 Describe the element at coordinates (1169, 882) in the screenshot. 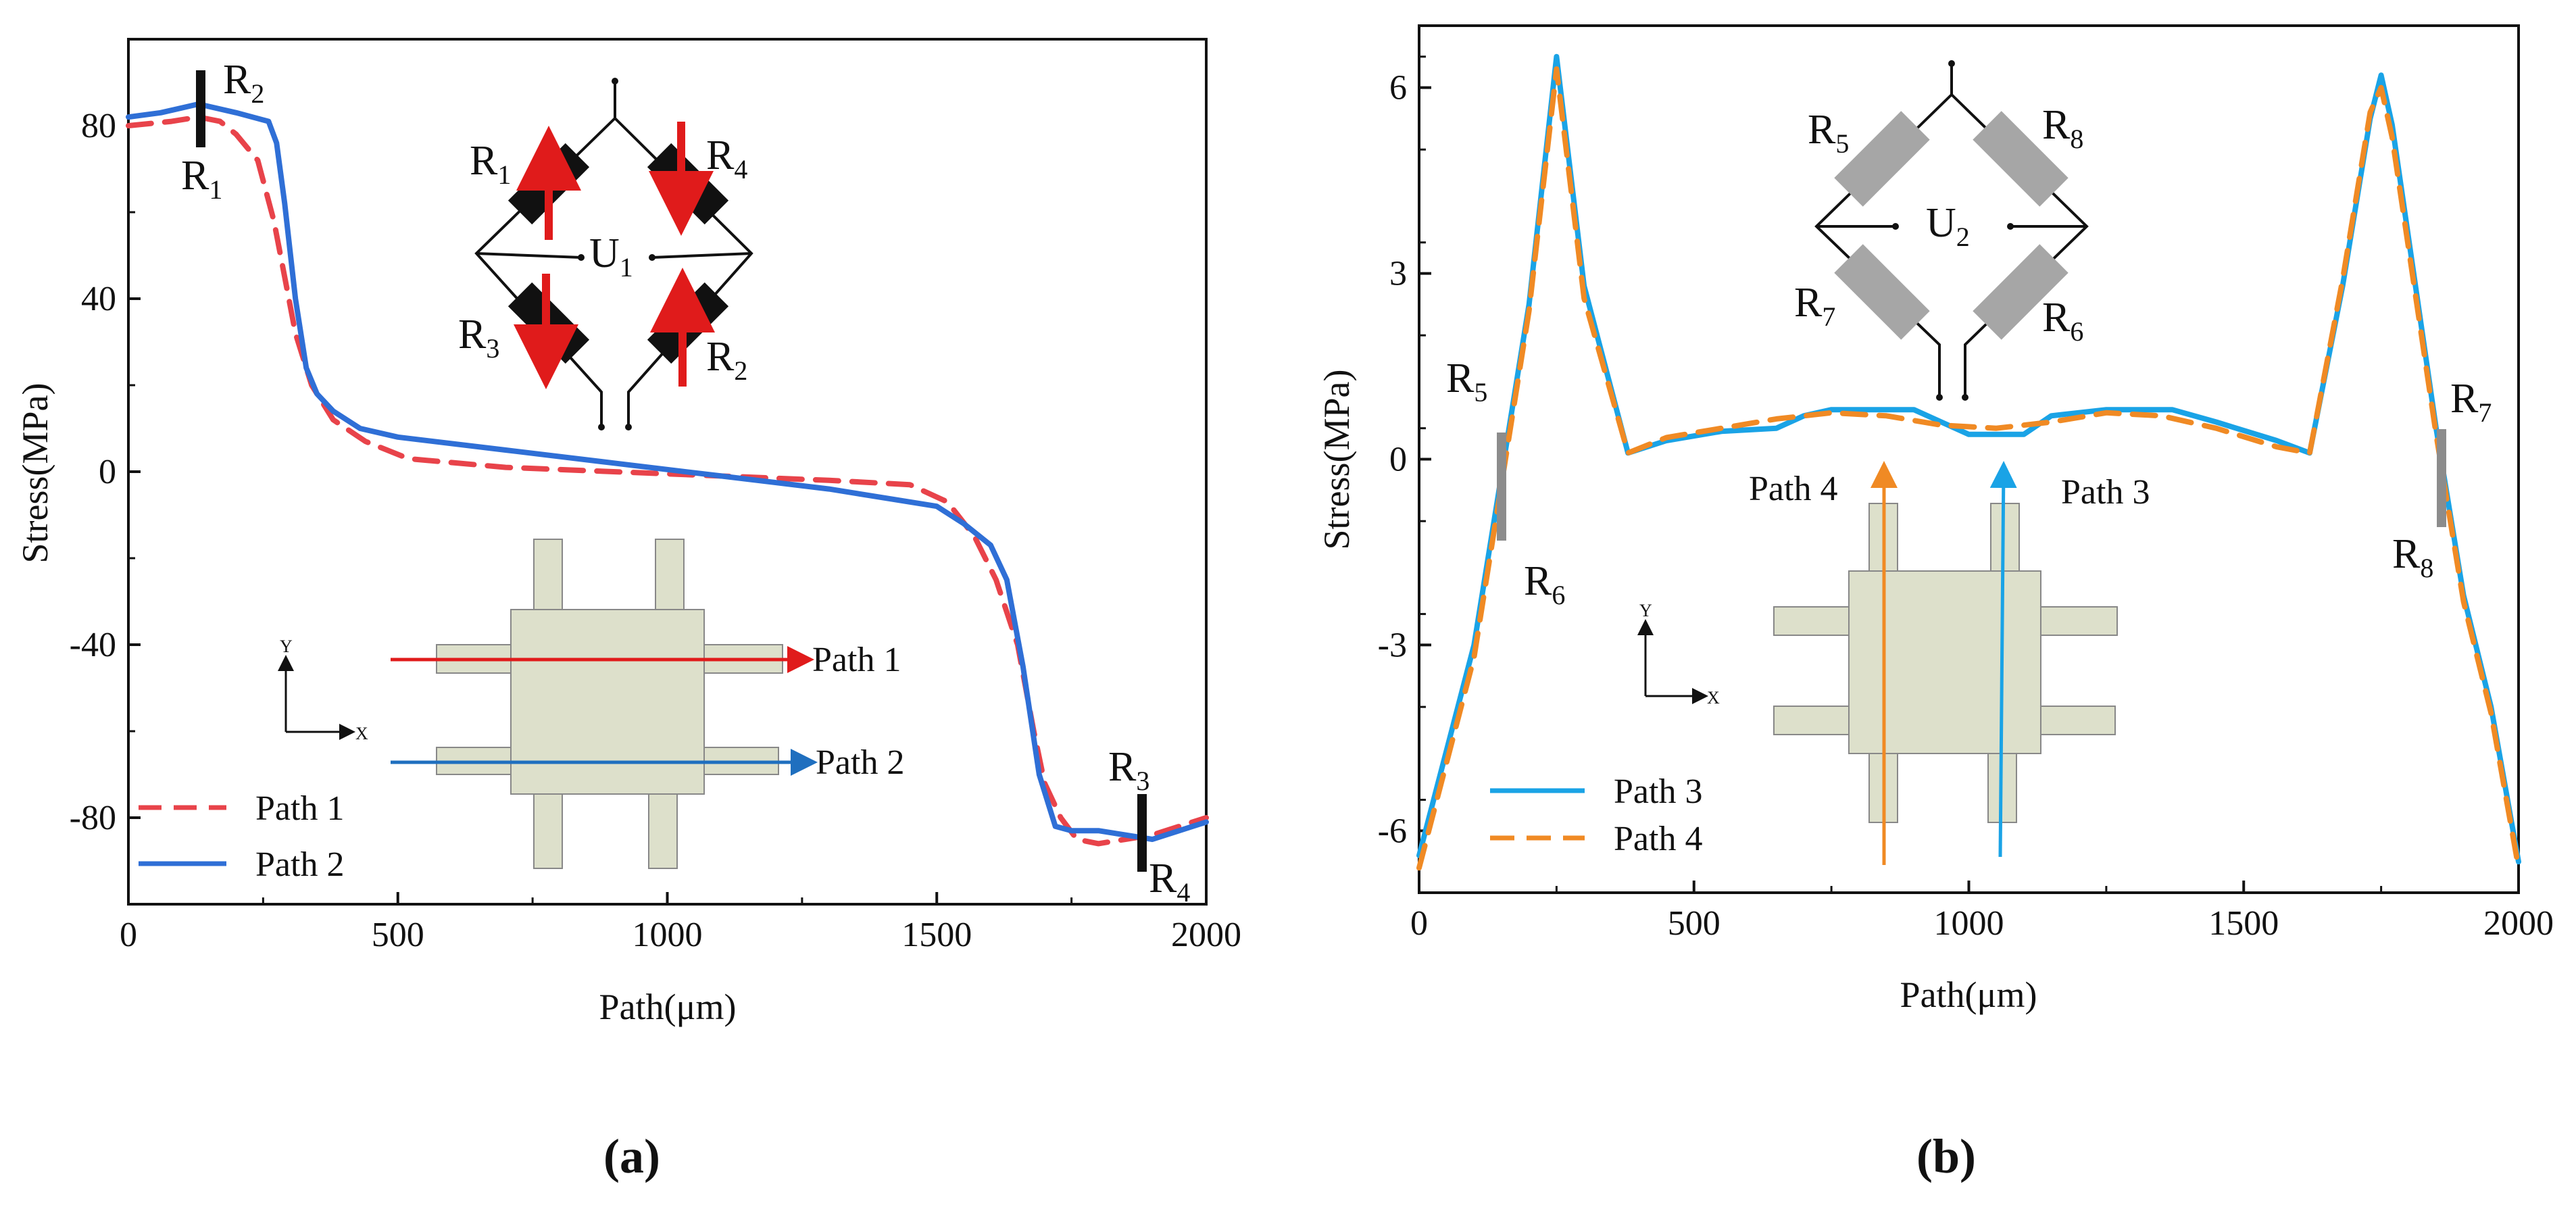

I see `label-r4-a: R4` at that location.